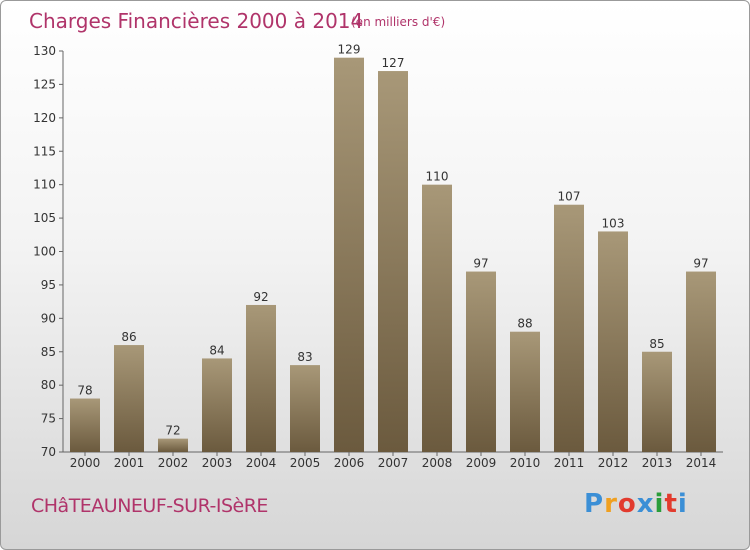 This screenshot has height=550, width=750. What do you see at coordinates (48, 419) in the screenshot?
I see `y-tick-label: 75` at bounding box center [48, 419].